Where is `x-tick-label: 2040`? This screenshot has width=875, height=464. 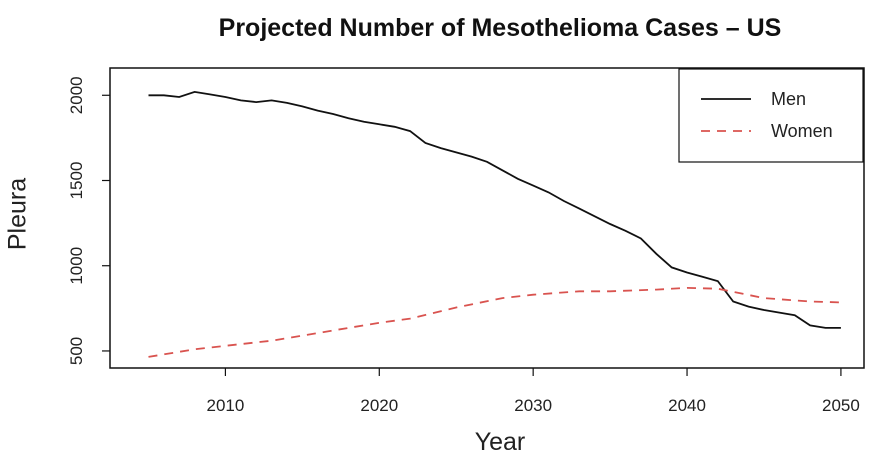 x-tick-label: 2040 is located at coordinates (687, 405).